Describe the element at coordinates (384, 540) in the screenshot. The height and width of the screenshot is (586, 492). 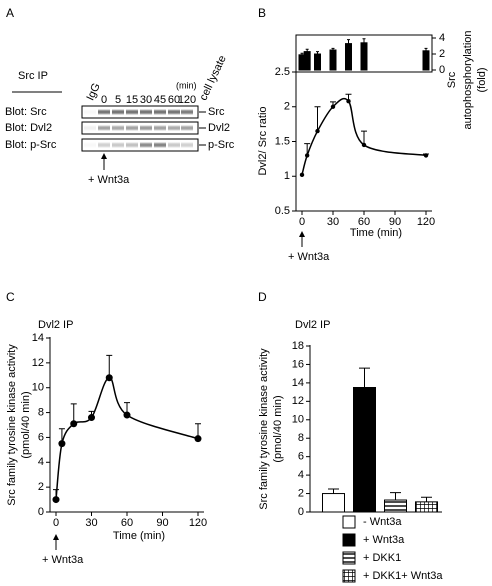
I see `legend-label: + Wnt3a` at that location.